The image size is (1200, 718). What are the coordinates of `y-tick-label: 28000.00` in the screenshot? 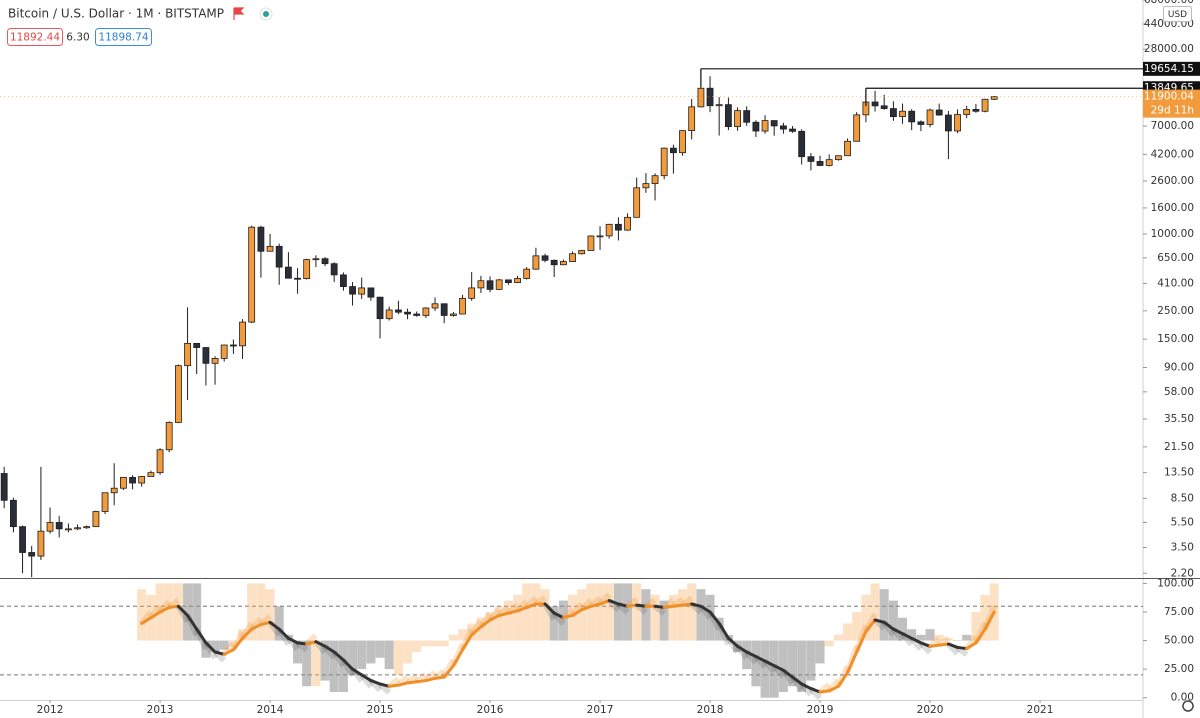 It's located at (1169, 49).